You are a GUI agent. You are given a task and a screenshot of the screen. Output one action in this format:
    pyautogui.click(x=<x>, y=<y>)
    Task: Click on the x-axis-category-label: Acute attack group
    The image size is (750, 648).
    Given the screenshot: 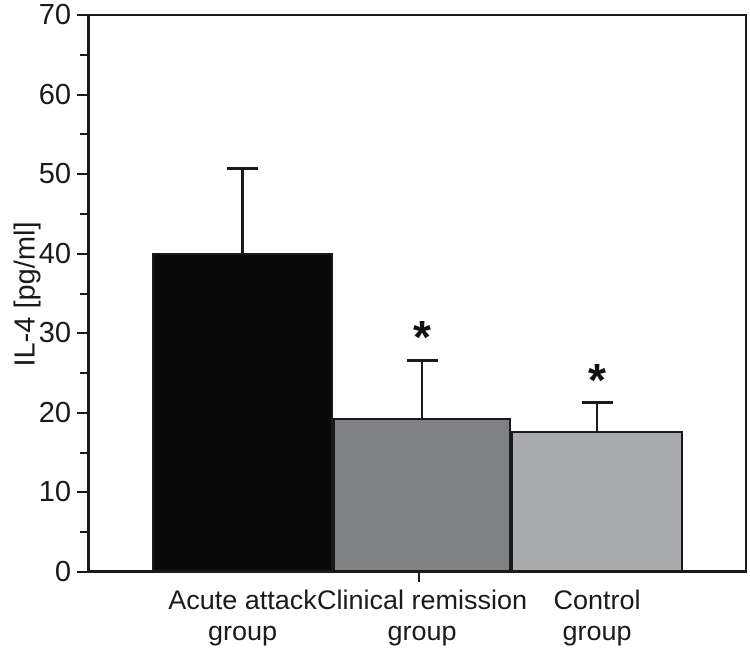 What is the action you would take?
    pyautogui.click(x=243, y=616)
    